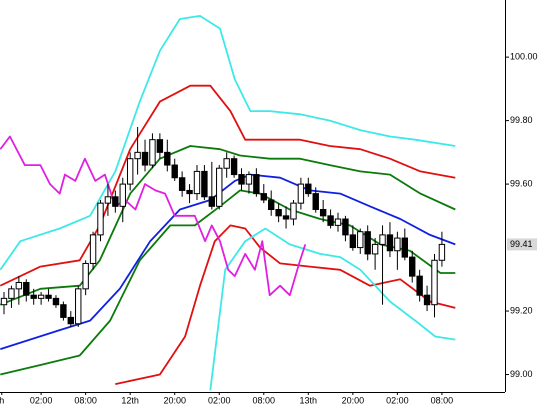  Describe the element at coordinates (2, 400) in the screenshot. I see `x-tick-label: h` at that location.